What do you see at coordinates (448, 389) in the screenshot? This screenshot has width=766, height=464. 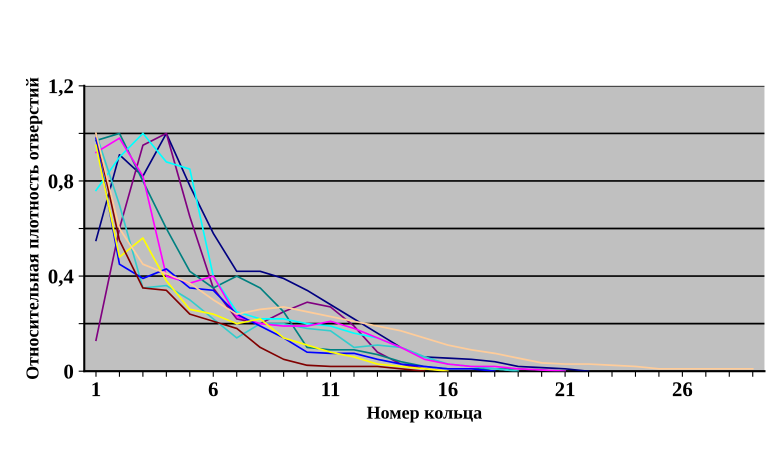 I see `x-tick-label: 16` at bounding box center [448, 389].